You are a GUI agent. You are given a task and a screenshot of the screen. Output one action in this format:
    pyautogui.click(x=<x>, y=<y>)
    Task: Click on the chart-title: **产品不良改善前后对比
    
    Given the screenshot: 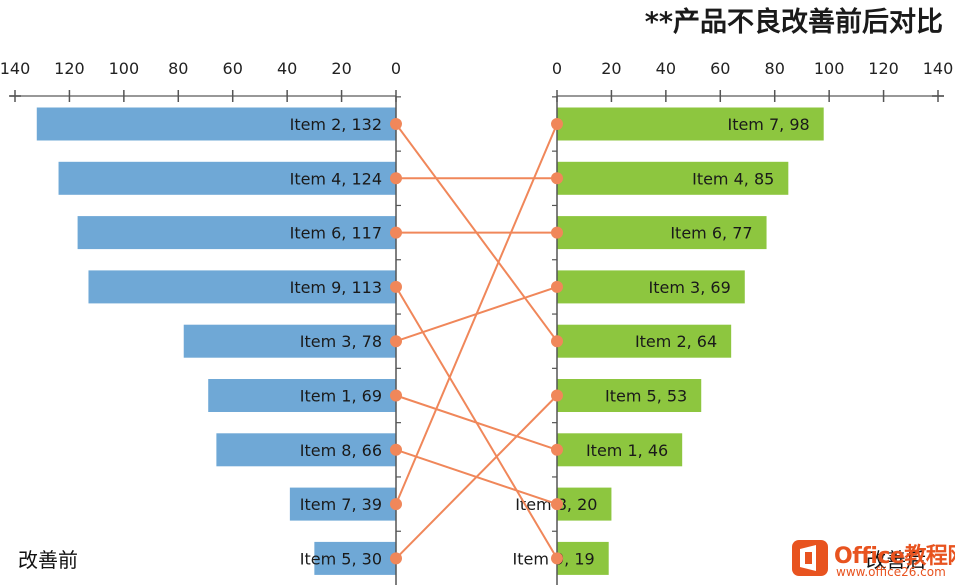 What is the action you would take?
    pyautogui.click(x=793, y=22)
    